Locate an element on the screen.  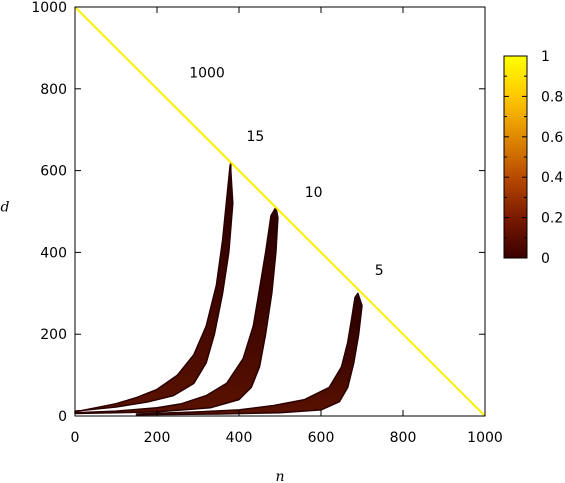
y-tick-label: 600 is located at coordinates (53, 172).